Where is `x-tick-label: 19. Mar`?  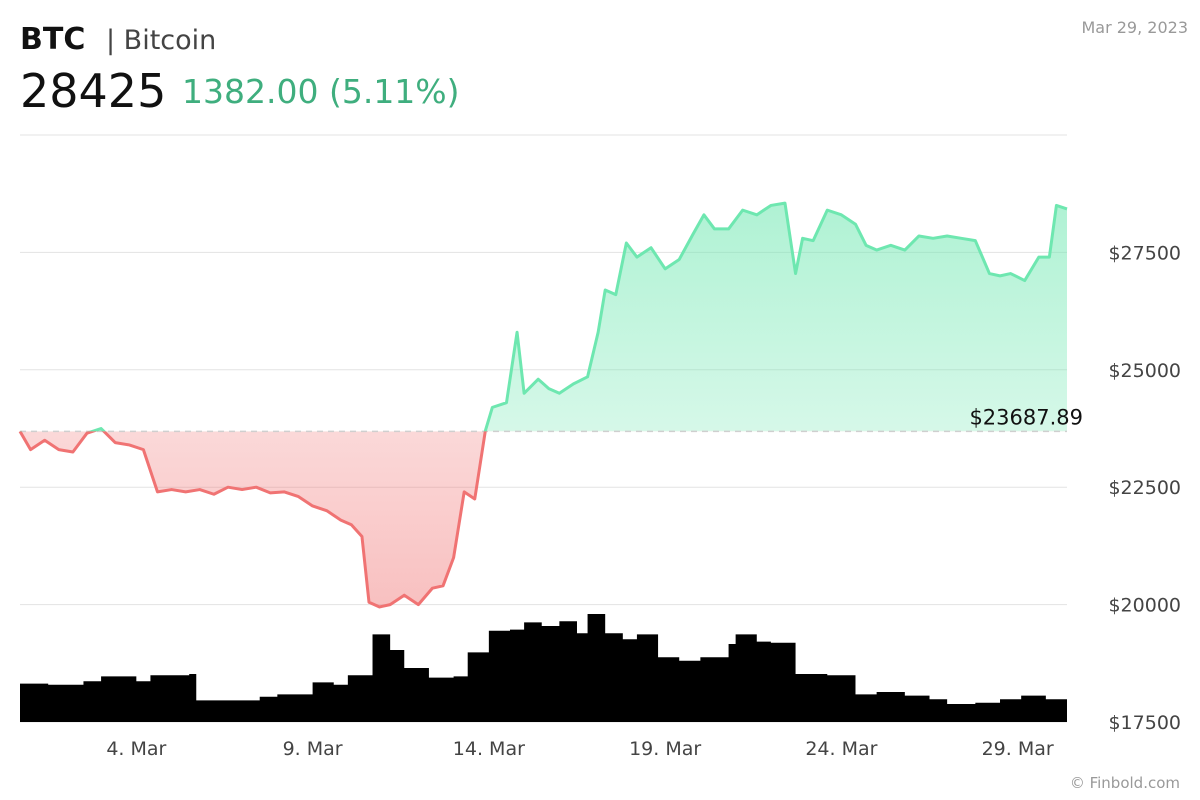 x-tick-label: 19. Mar is located at coordinates (665, 749).